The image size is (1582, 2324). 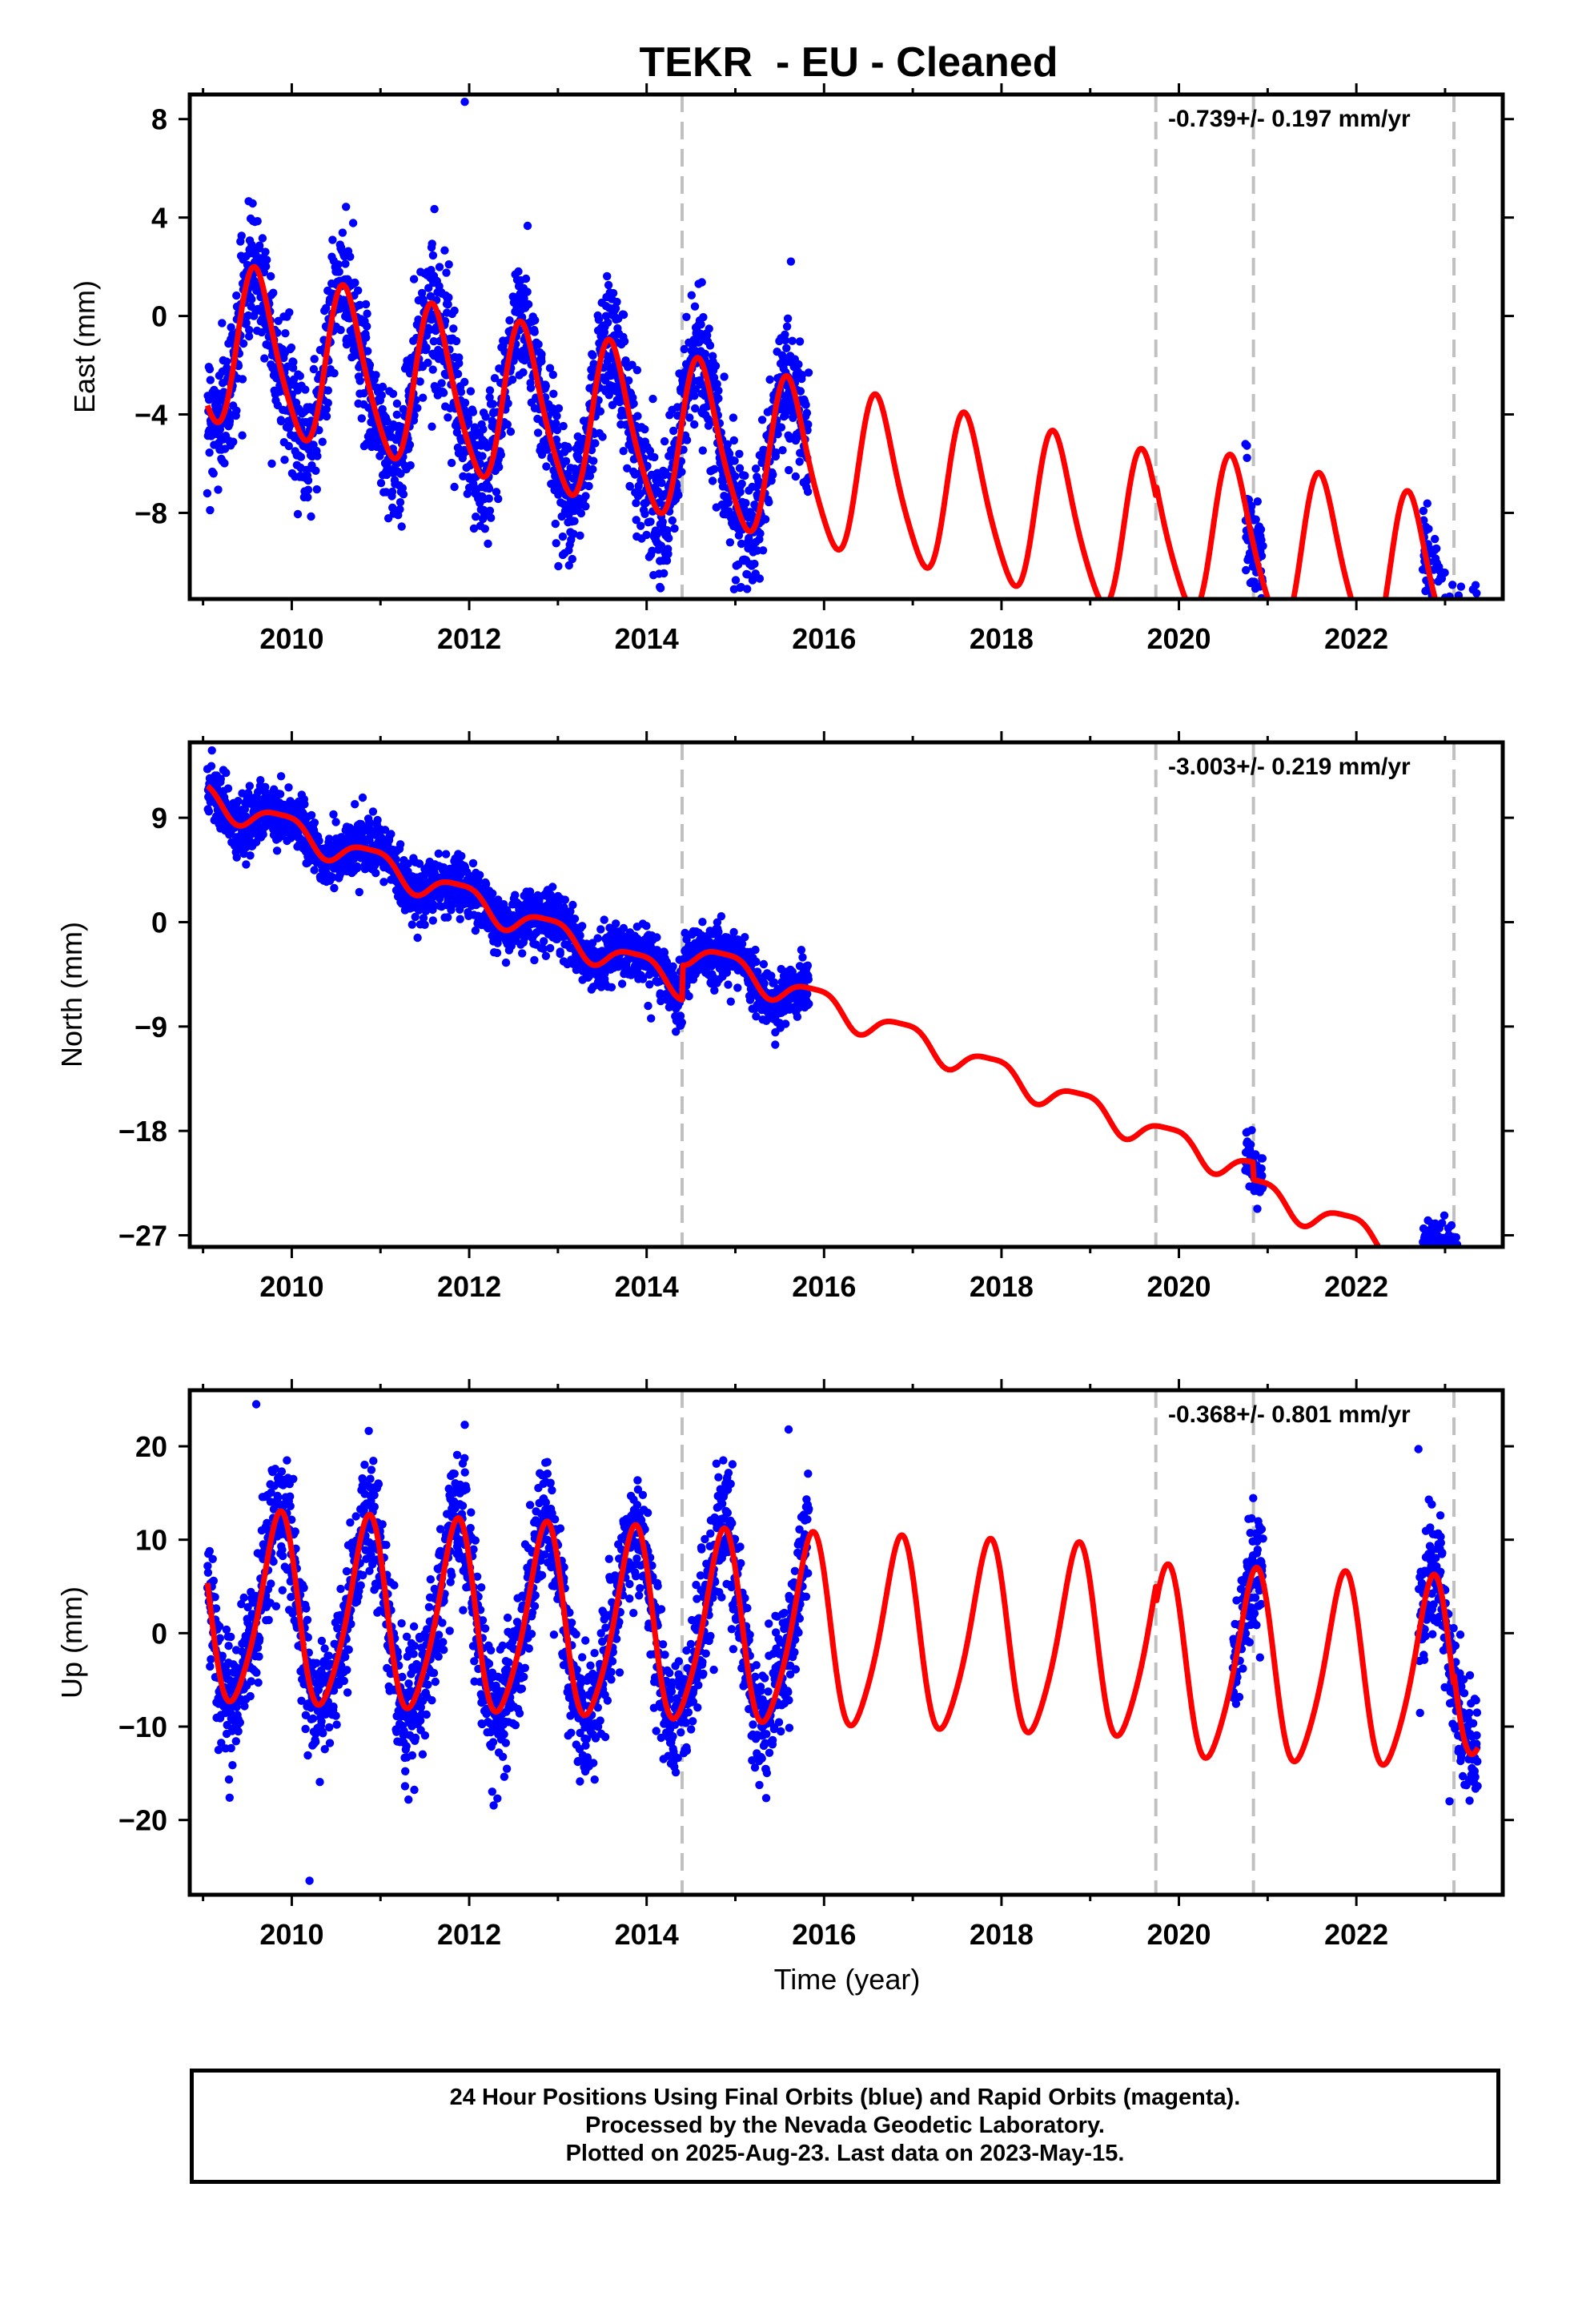 I want to click on east-y-axis-label: East (mm), so click(x=84, y=346).